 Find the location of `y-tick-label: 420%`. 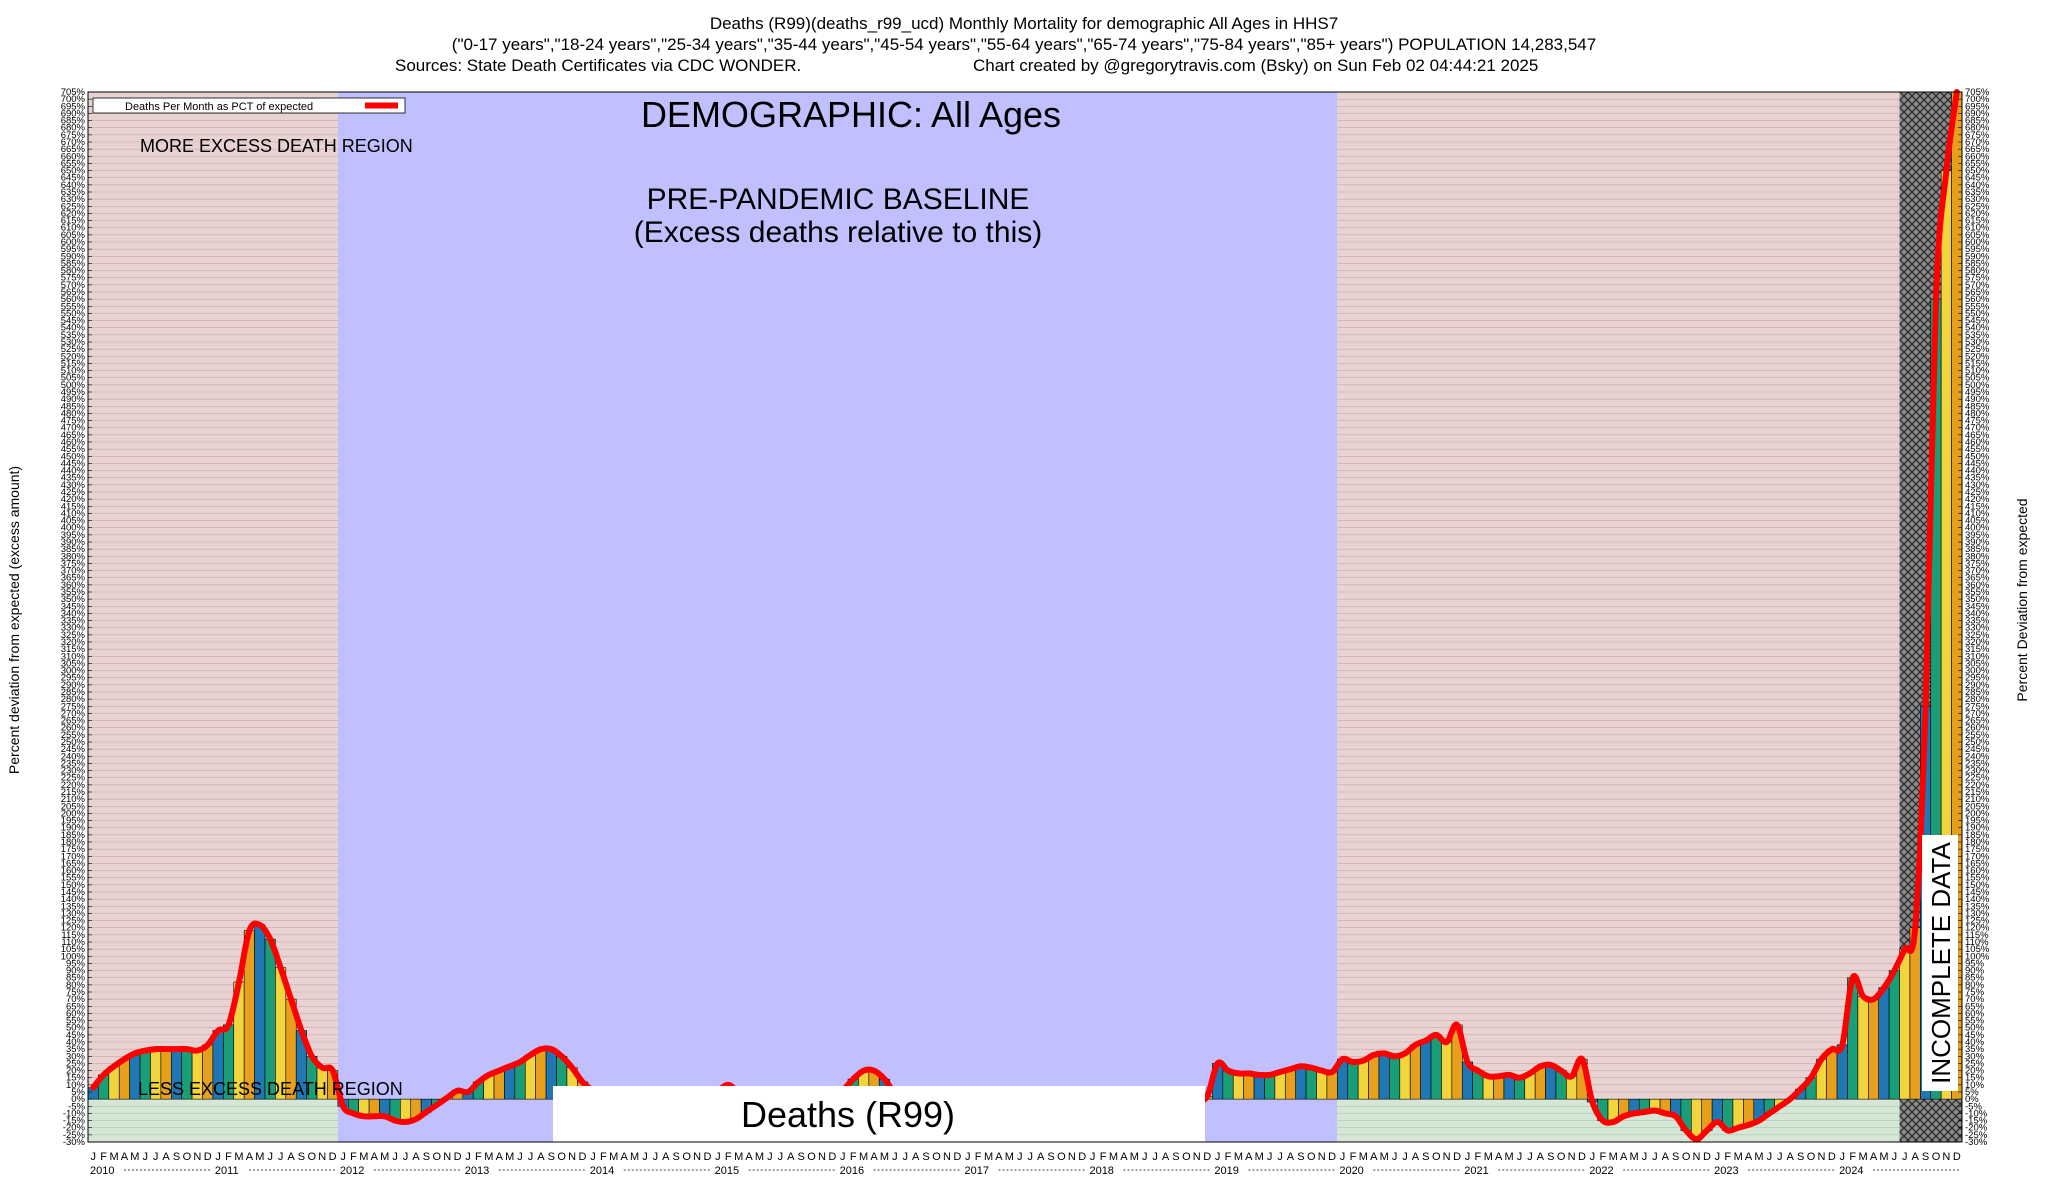

y-tick-label: 420% is located at coordinates (73, 499).